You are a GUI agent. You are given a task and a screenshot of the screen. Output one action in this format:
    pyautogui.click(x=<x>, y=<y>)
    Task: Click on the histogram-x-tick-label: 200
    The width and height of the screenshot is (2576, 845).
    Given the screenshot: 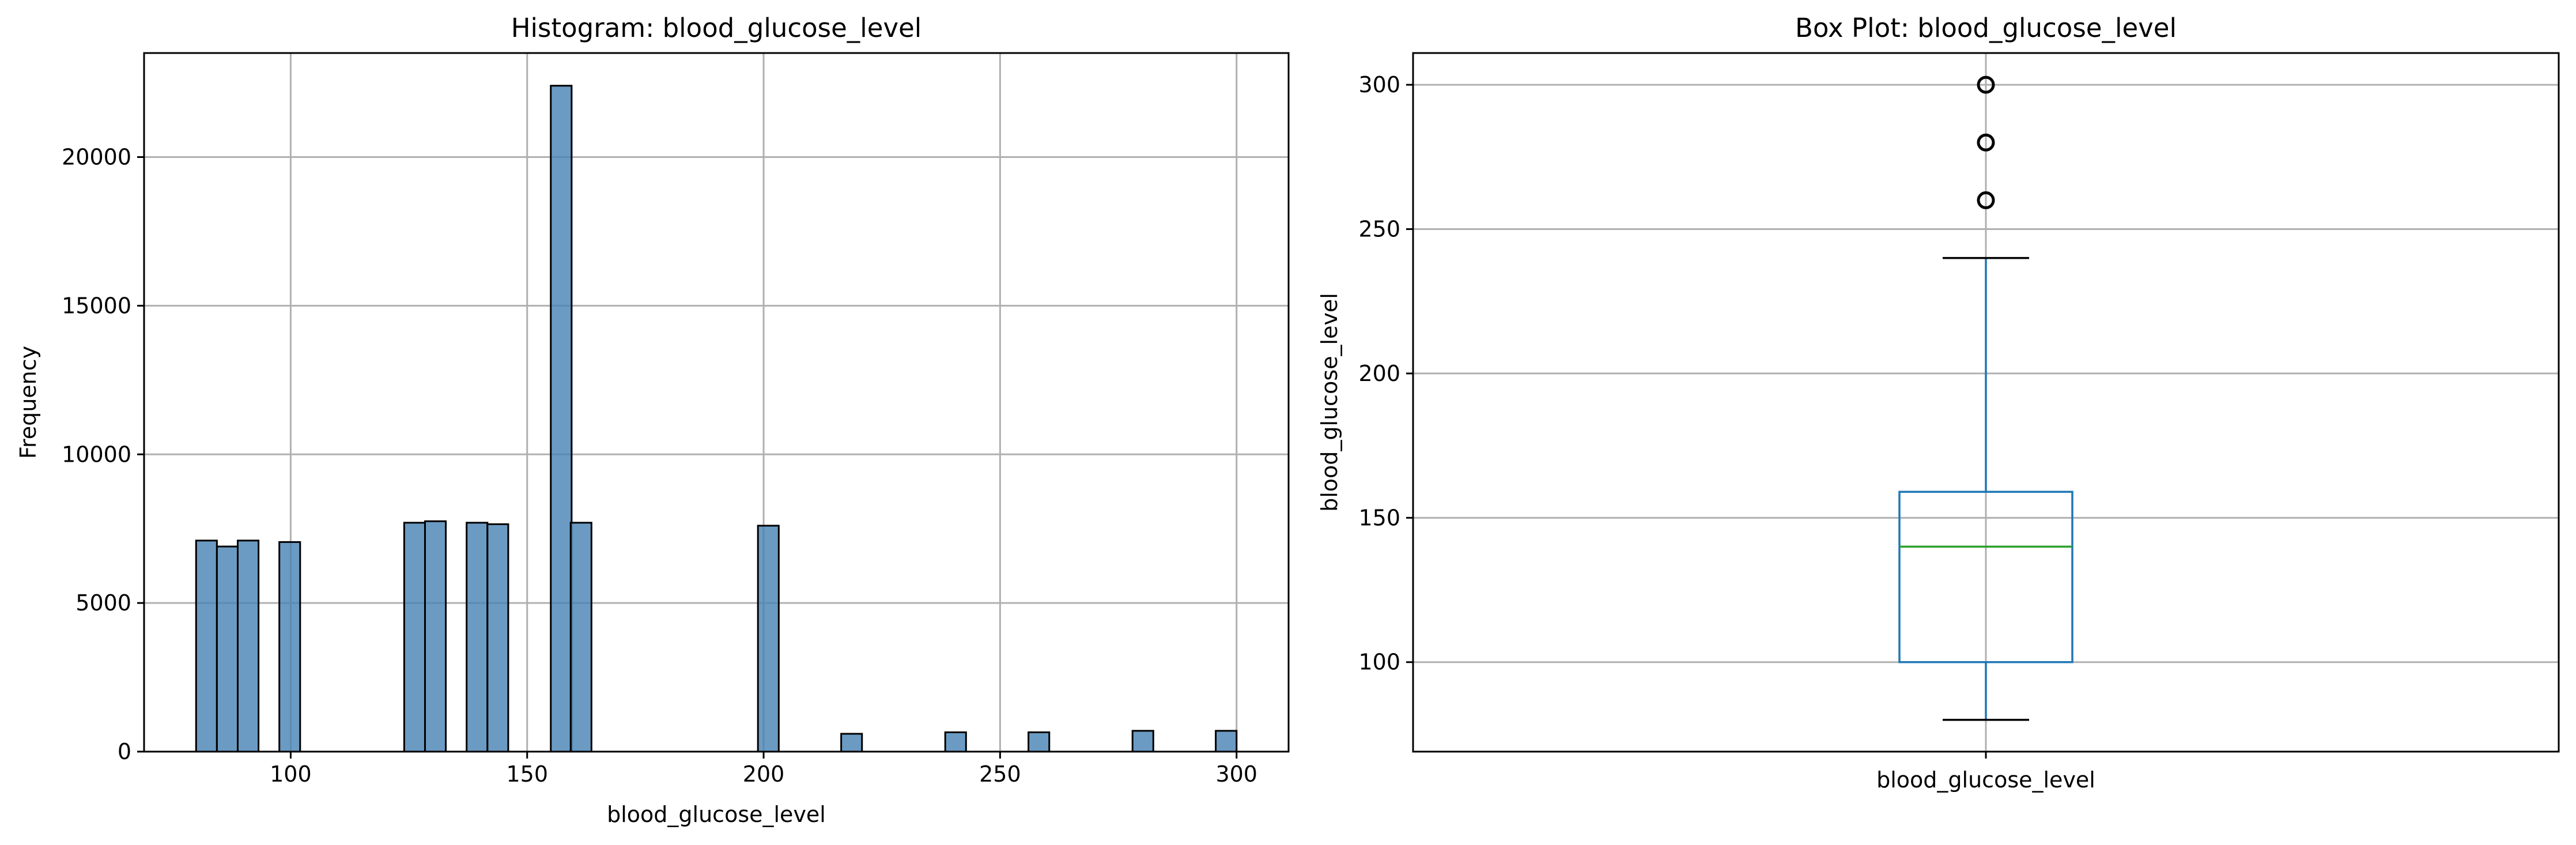 What is the action you would take?
    pyautogui.click(x=764, y=774)
    